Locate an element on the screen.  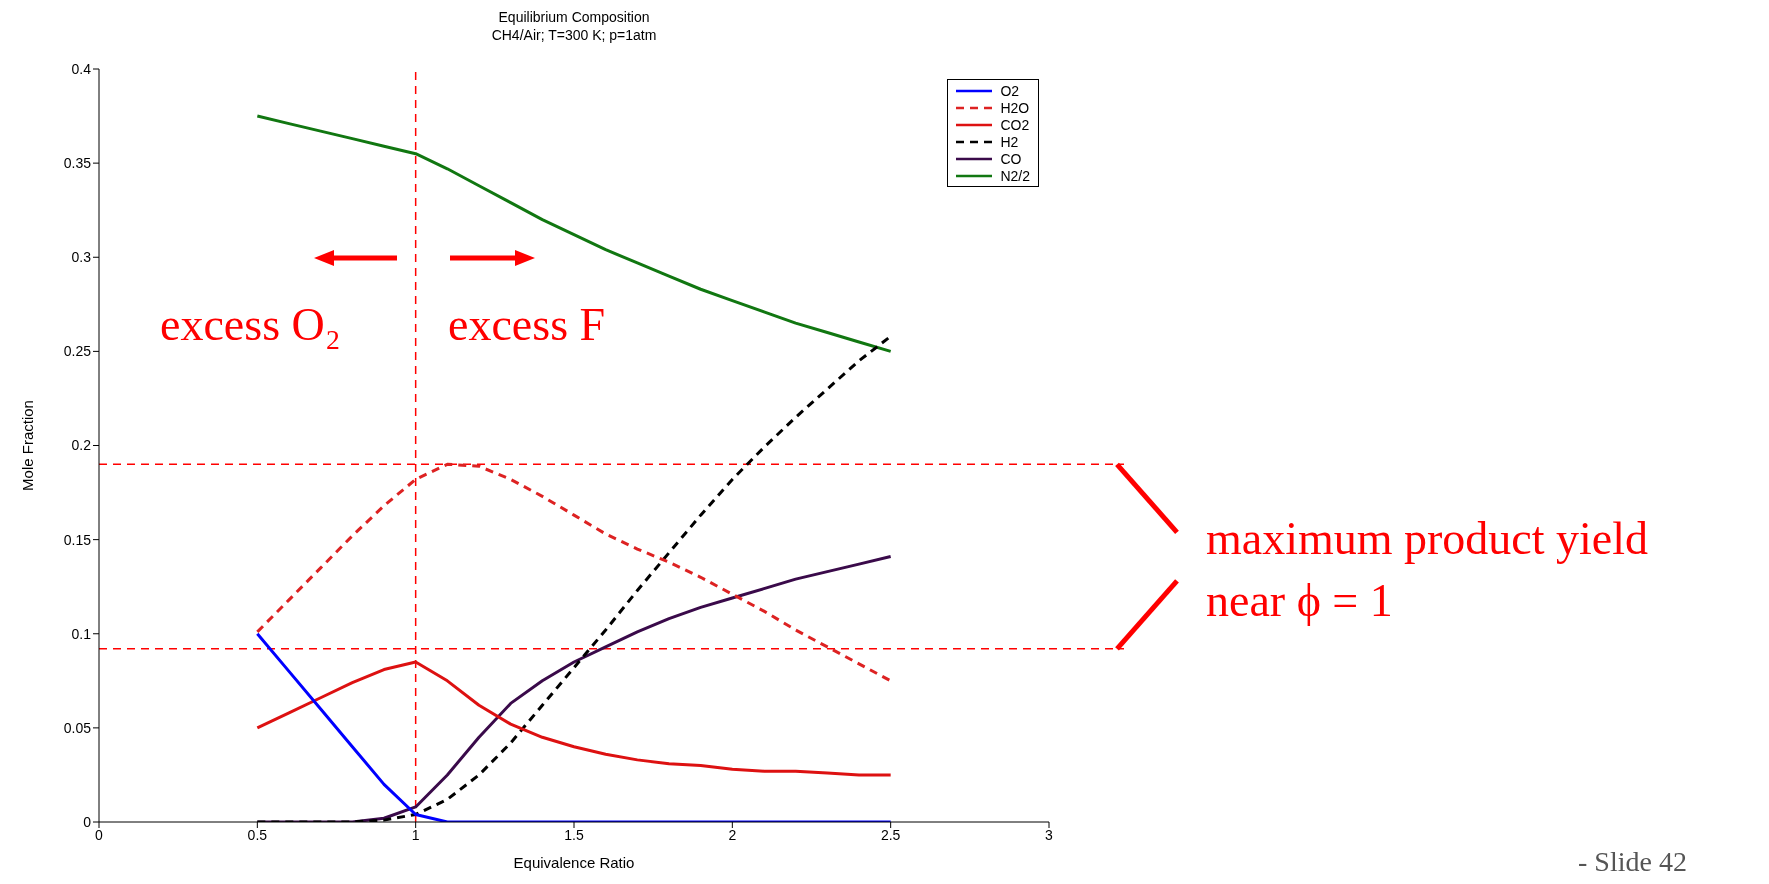
chart-subtitle: CH4/Air; T=300 K; p=1atm is located at coordinates (574, 35).